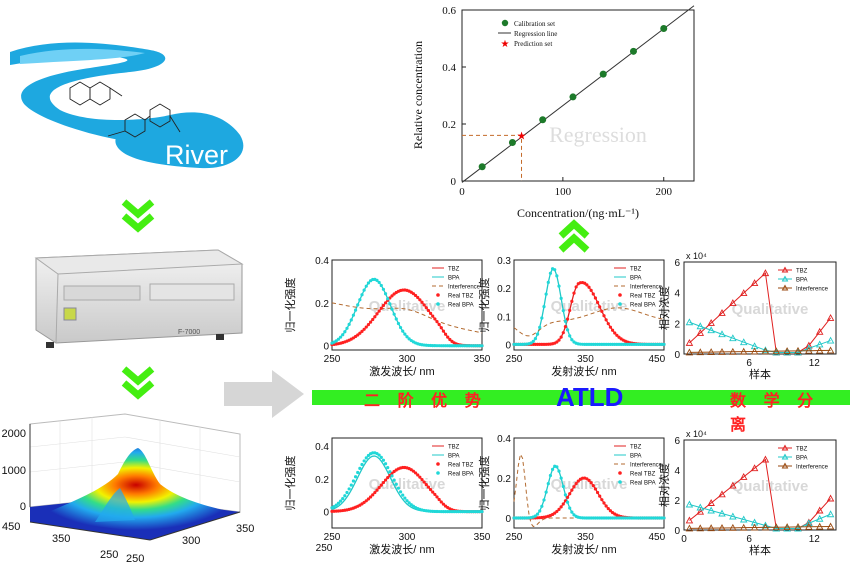 The image size is (850, 563). Describe the element at coordinates (504, 317) in the screenshot. I see `y-tick: 0.1` at that location.